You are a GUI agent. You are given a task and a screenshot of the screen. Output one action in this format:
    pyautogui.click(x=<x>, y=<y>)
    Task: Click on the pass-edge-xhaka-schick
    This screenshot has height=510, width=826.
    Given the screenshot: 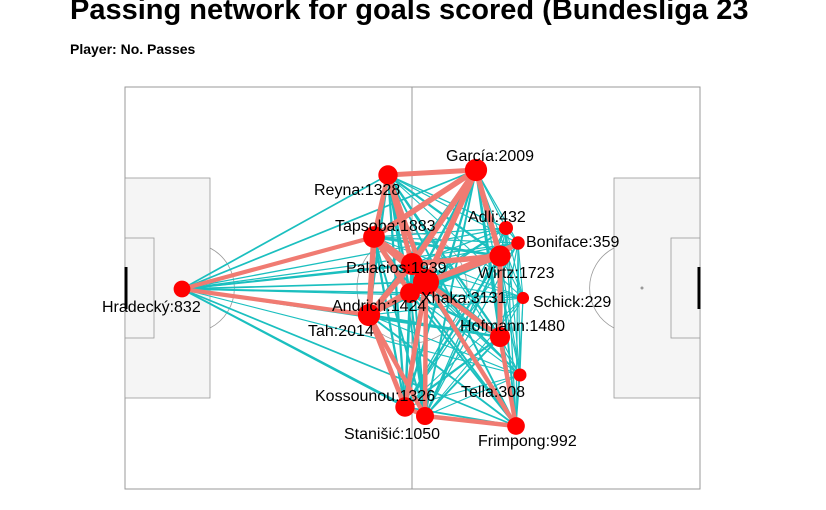 What is the action you would take?
    pyautogui.click(x=474, y=290)
    